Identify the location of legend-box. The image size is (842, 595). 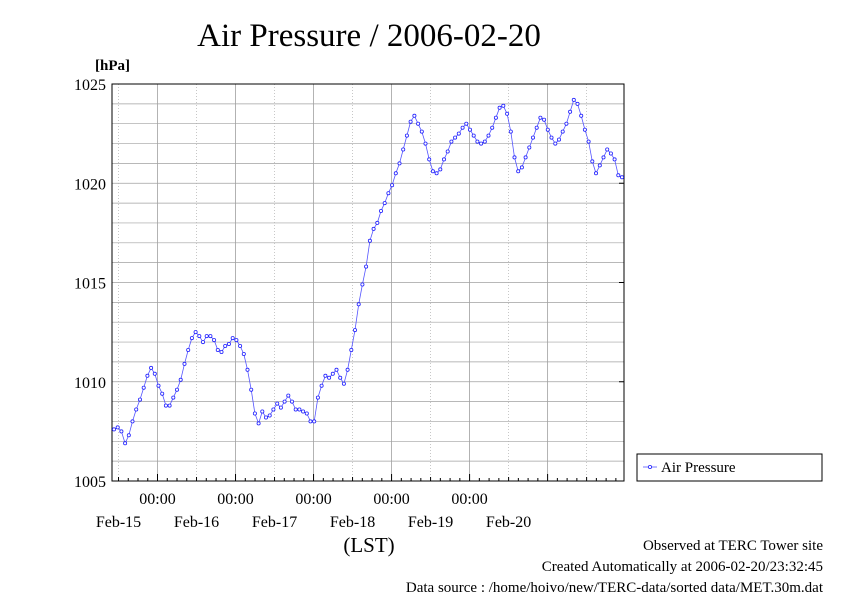
(729, 467).